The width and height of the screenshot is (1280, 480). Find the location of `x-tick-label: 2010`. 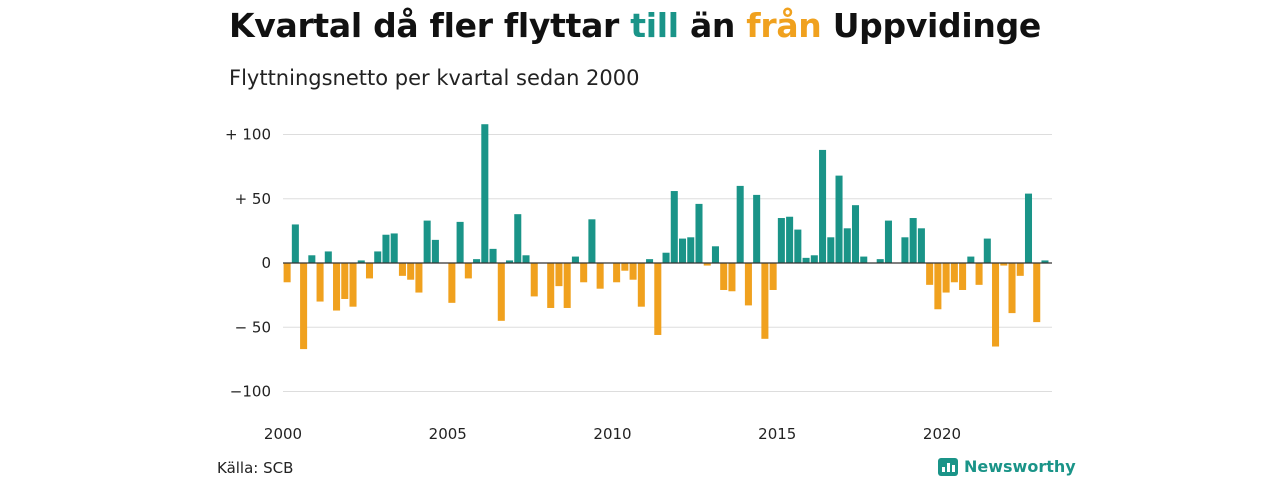

x-tick-label: 2010 is located at coordinates (612, 434).